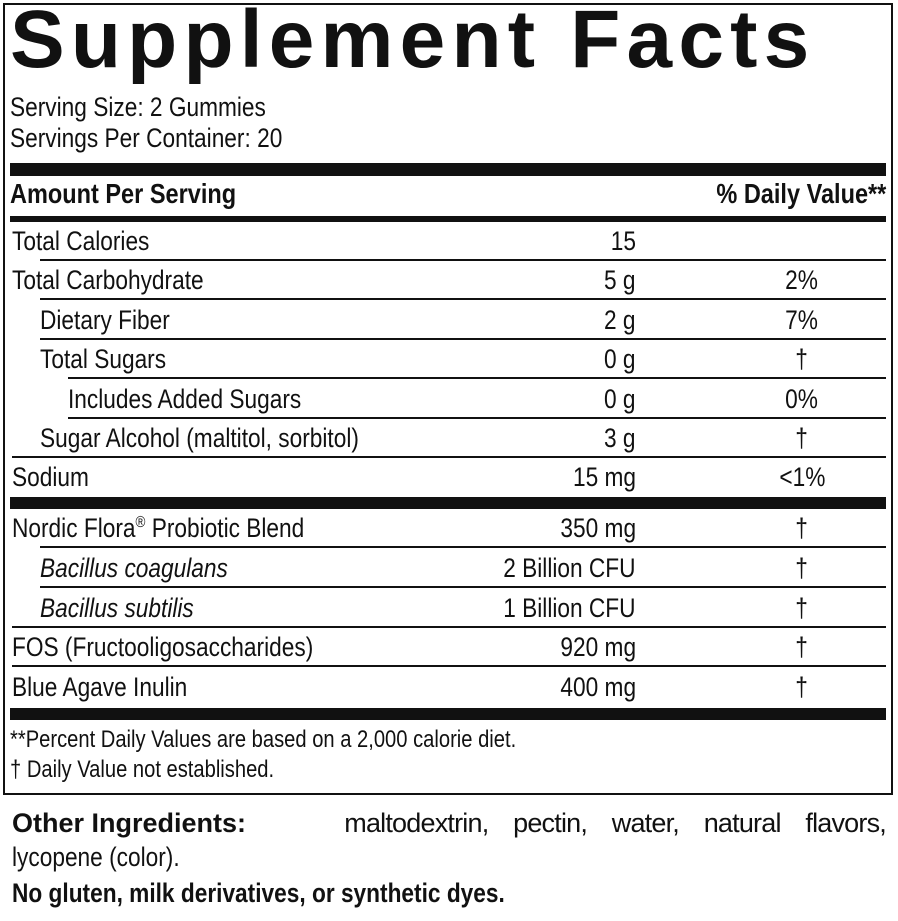 The image size is (898, 921). What do you see at coordinates (142, 769) in the screenshot?
I see `footnote-dagger: † Daily Value not established.` at bounding box center [142, 769].